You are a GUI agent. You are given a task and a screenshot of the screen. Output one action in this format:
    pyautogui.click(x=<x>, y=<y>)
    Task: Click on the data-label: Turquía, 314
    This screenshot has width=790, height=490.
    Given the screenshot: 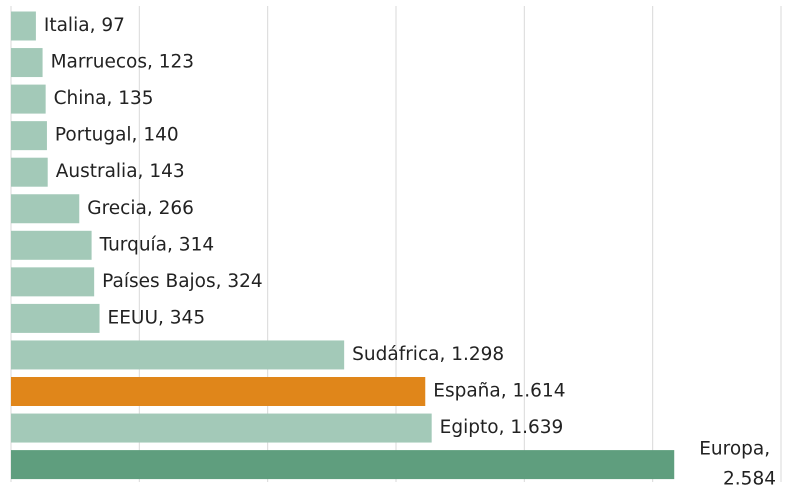 What is the action you would take?
    pyautogui.click(x=157, y=244)
    